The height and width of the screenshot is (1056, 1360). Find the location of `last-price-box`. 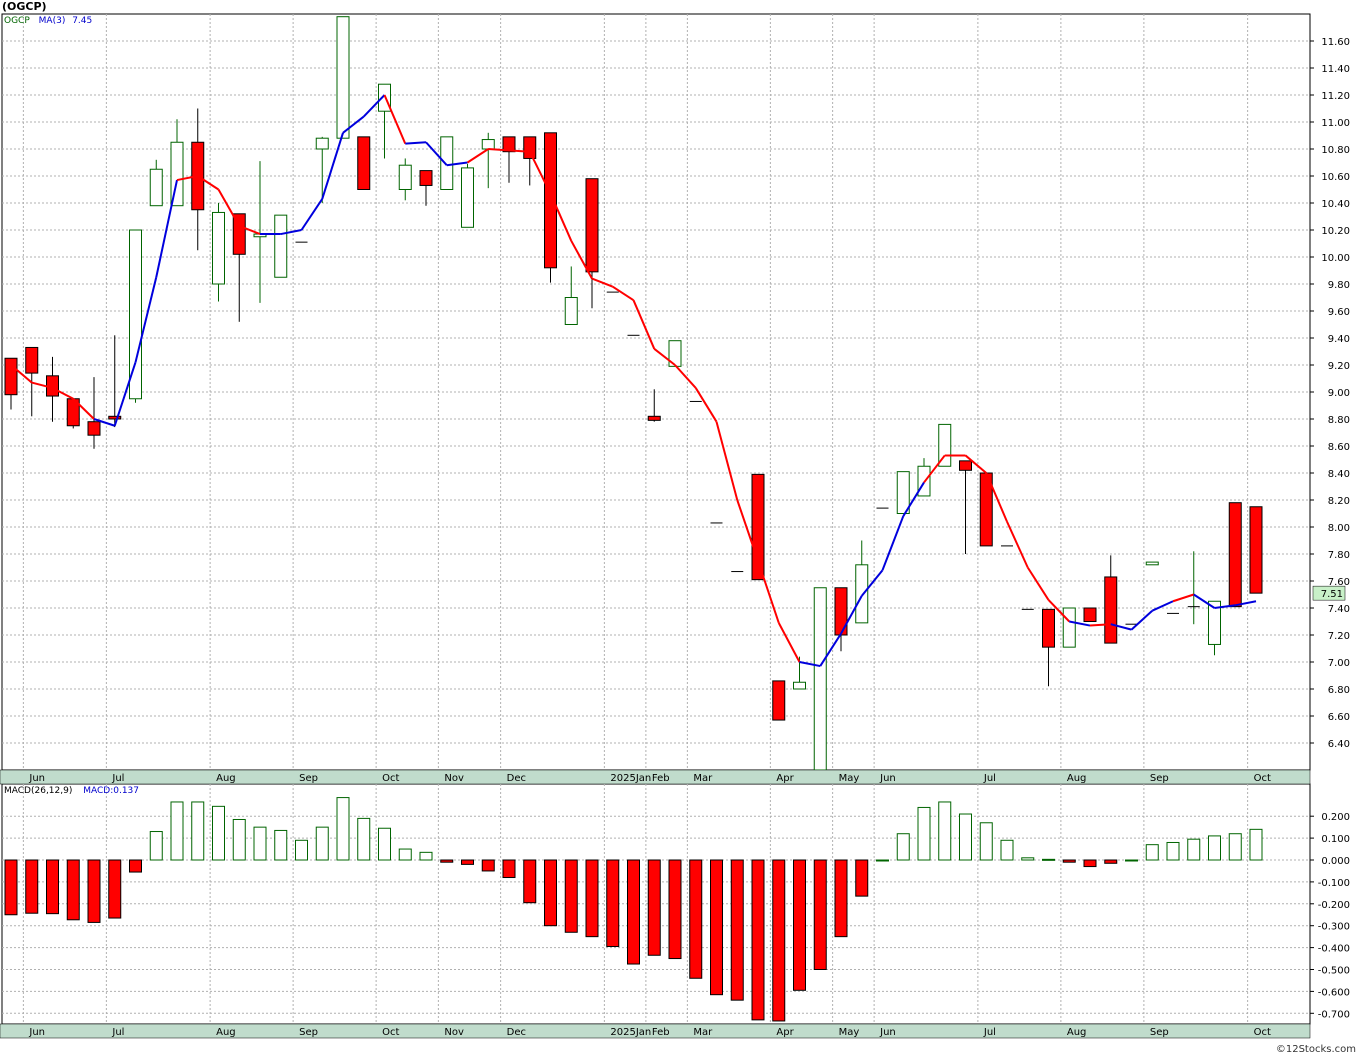

last-price-box is located at coordinates (1329, 593).